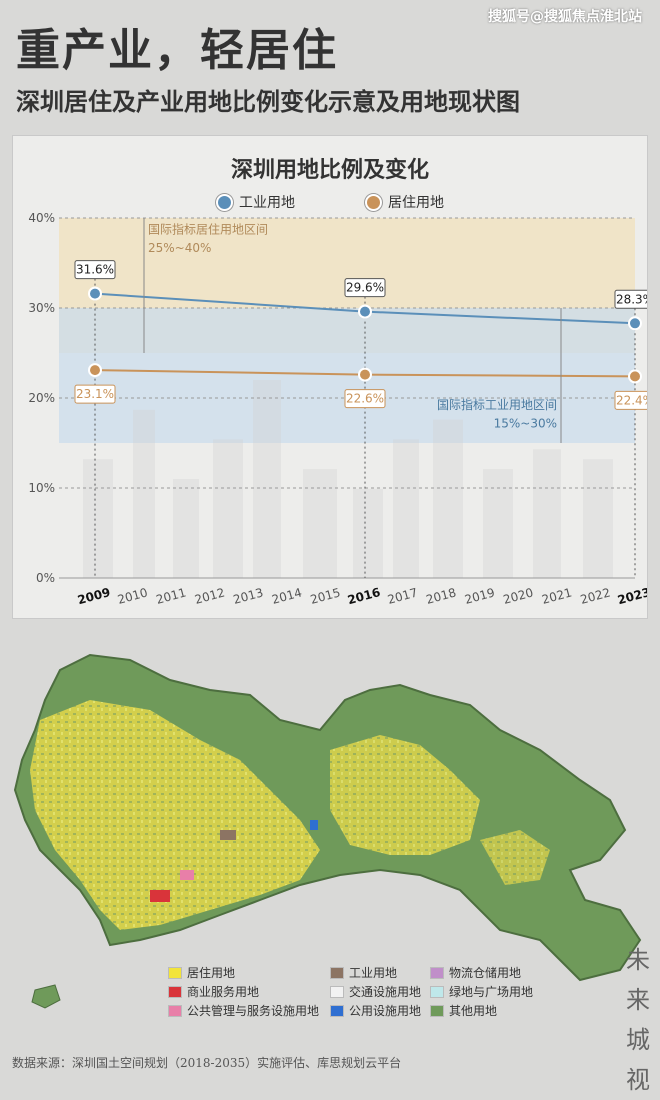 This screenshot has width=660, height=1100. Describe the element at coordinates (473, 1011) in the screenshot. I see `map-legend-label: 其他用地` at that location.